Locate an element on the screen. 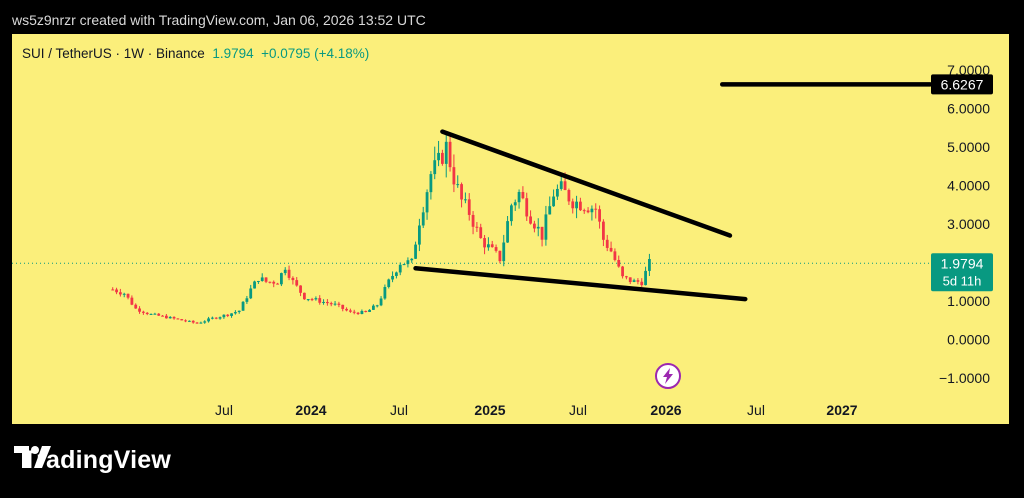 This screenshot has height=498, width=1024. target-price-tag: 6.6267 is located at coordinates (962, 84).